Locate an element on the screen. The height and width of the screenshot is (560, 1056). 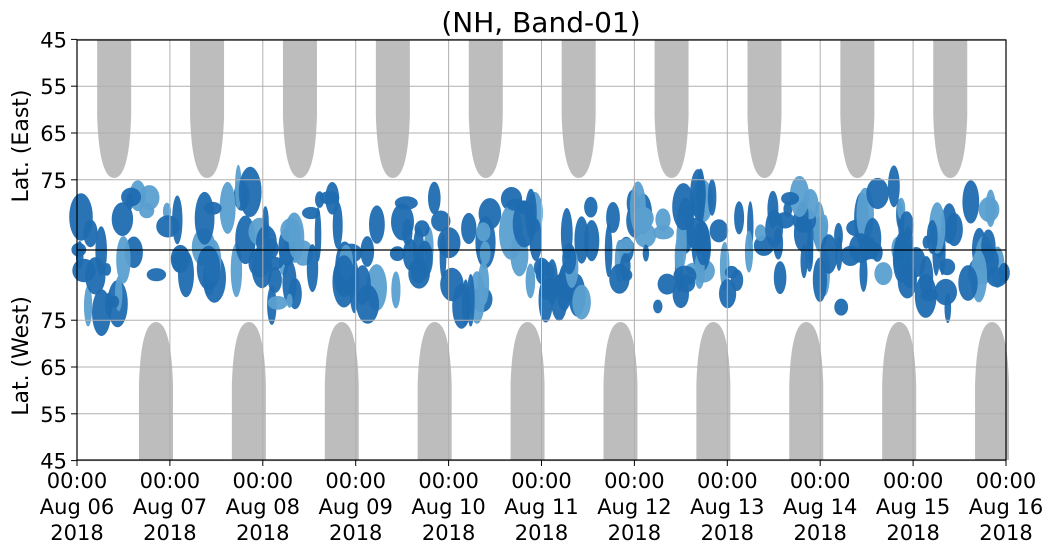
y-tick-label: 65 is located at coordinates (53, 134).